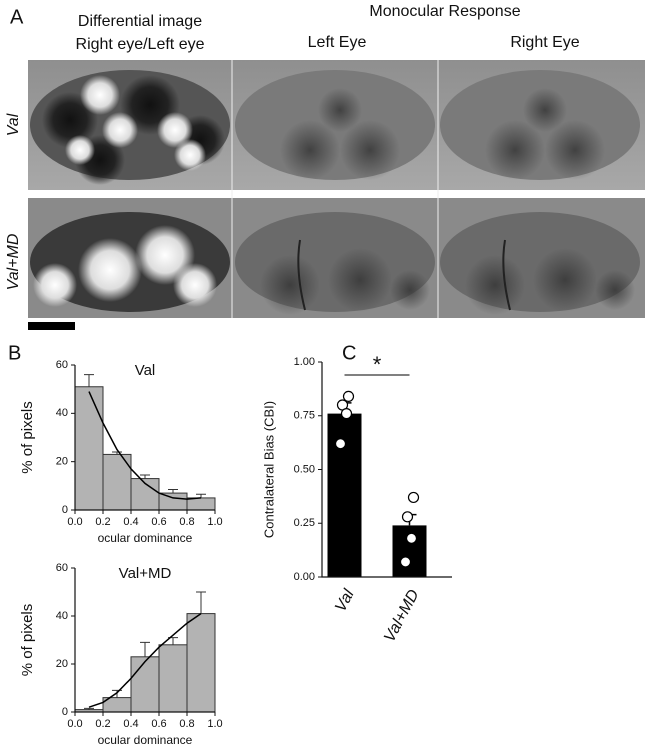 The width and height of the screenshot is (650, 750). Describe the element at coordinates (13, 124) in the screenshot. I see `row-label: Val` at that location.